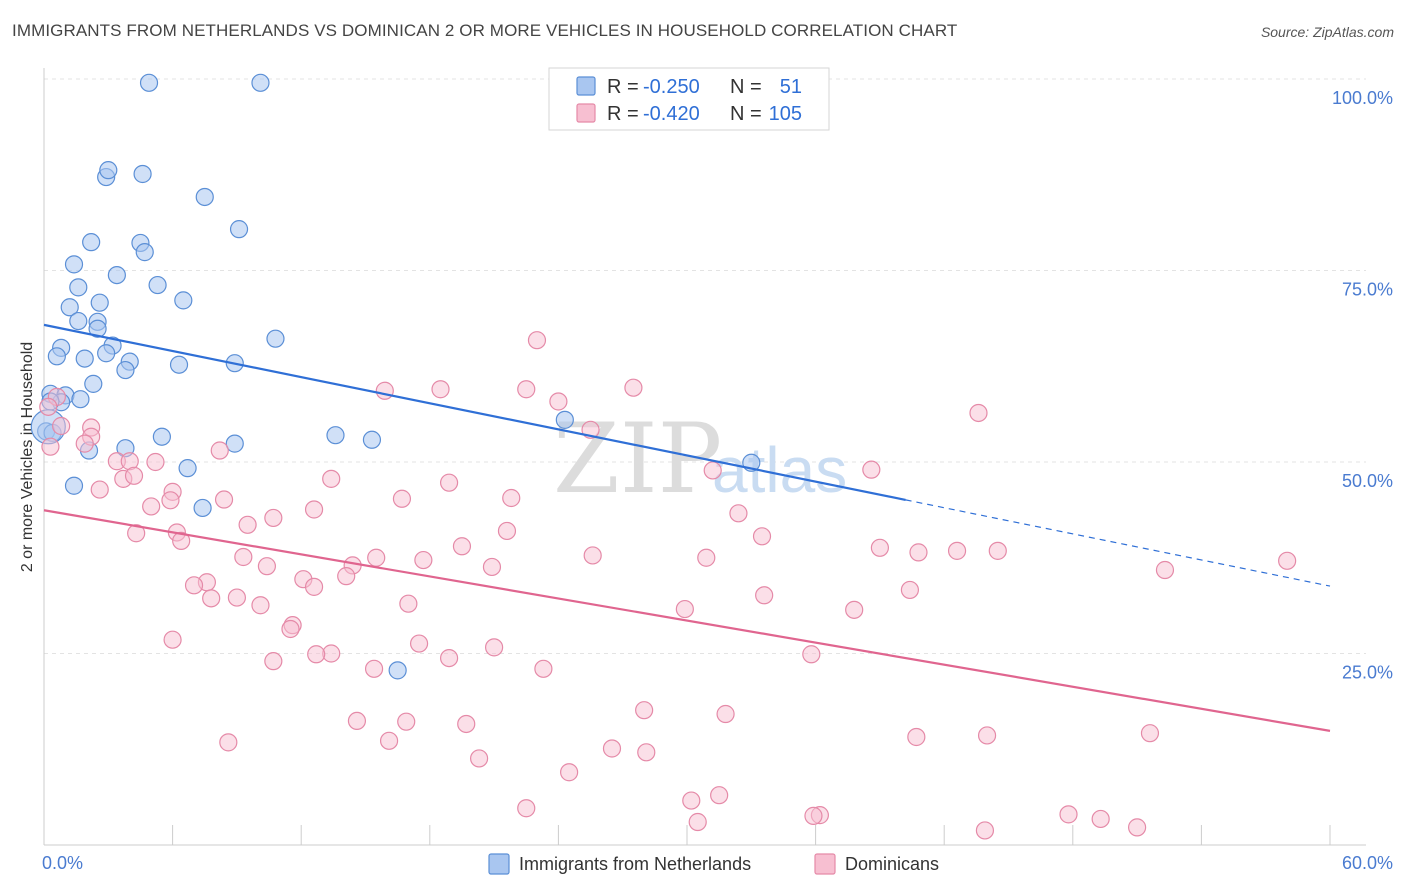 The image size is (1406, 892). What do you see at coordinates (779, 470) in the screenshot?
I see `watermark-atlas: atlas` at bounding box center [779, 470].